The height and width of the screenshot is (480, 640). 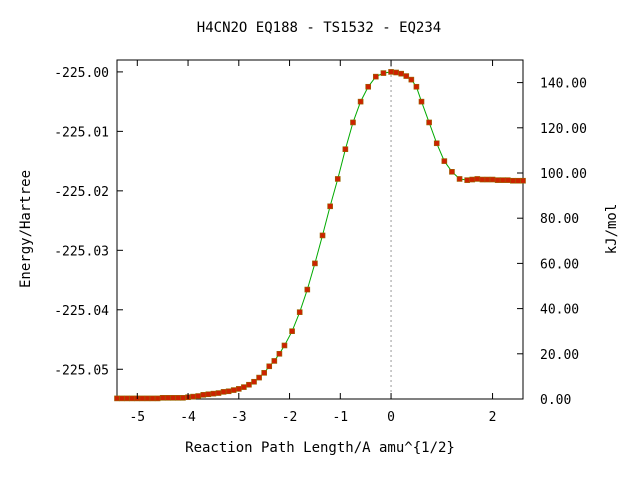 What do you see at coordinates (559, 219) in the screenshot?
I see `y-right-tick-label: 80.00` at bounding box center [559, 219].